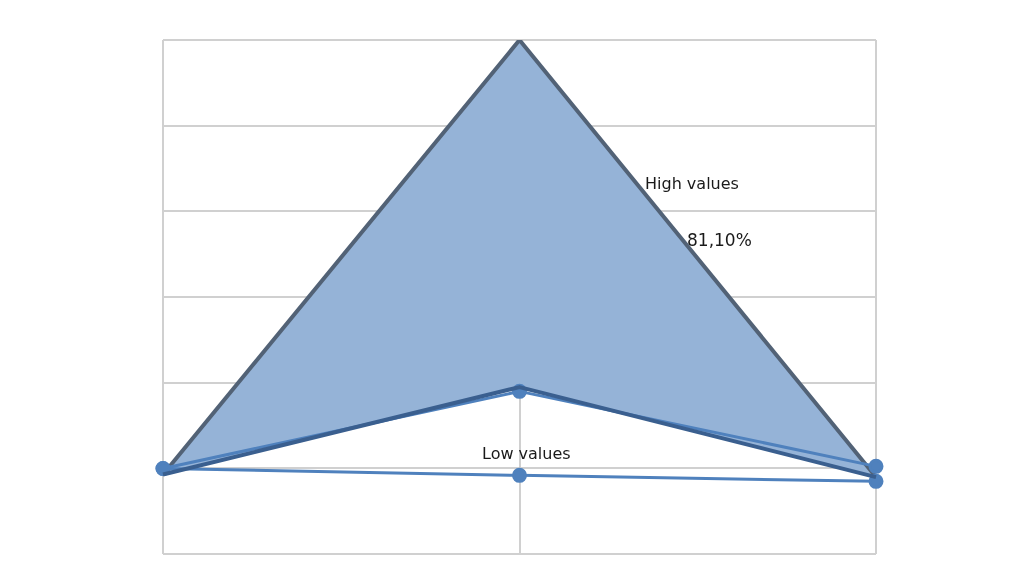  I want to click on annotation: Low values, so click(526, 454).